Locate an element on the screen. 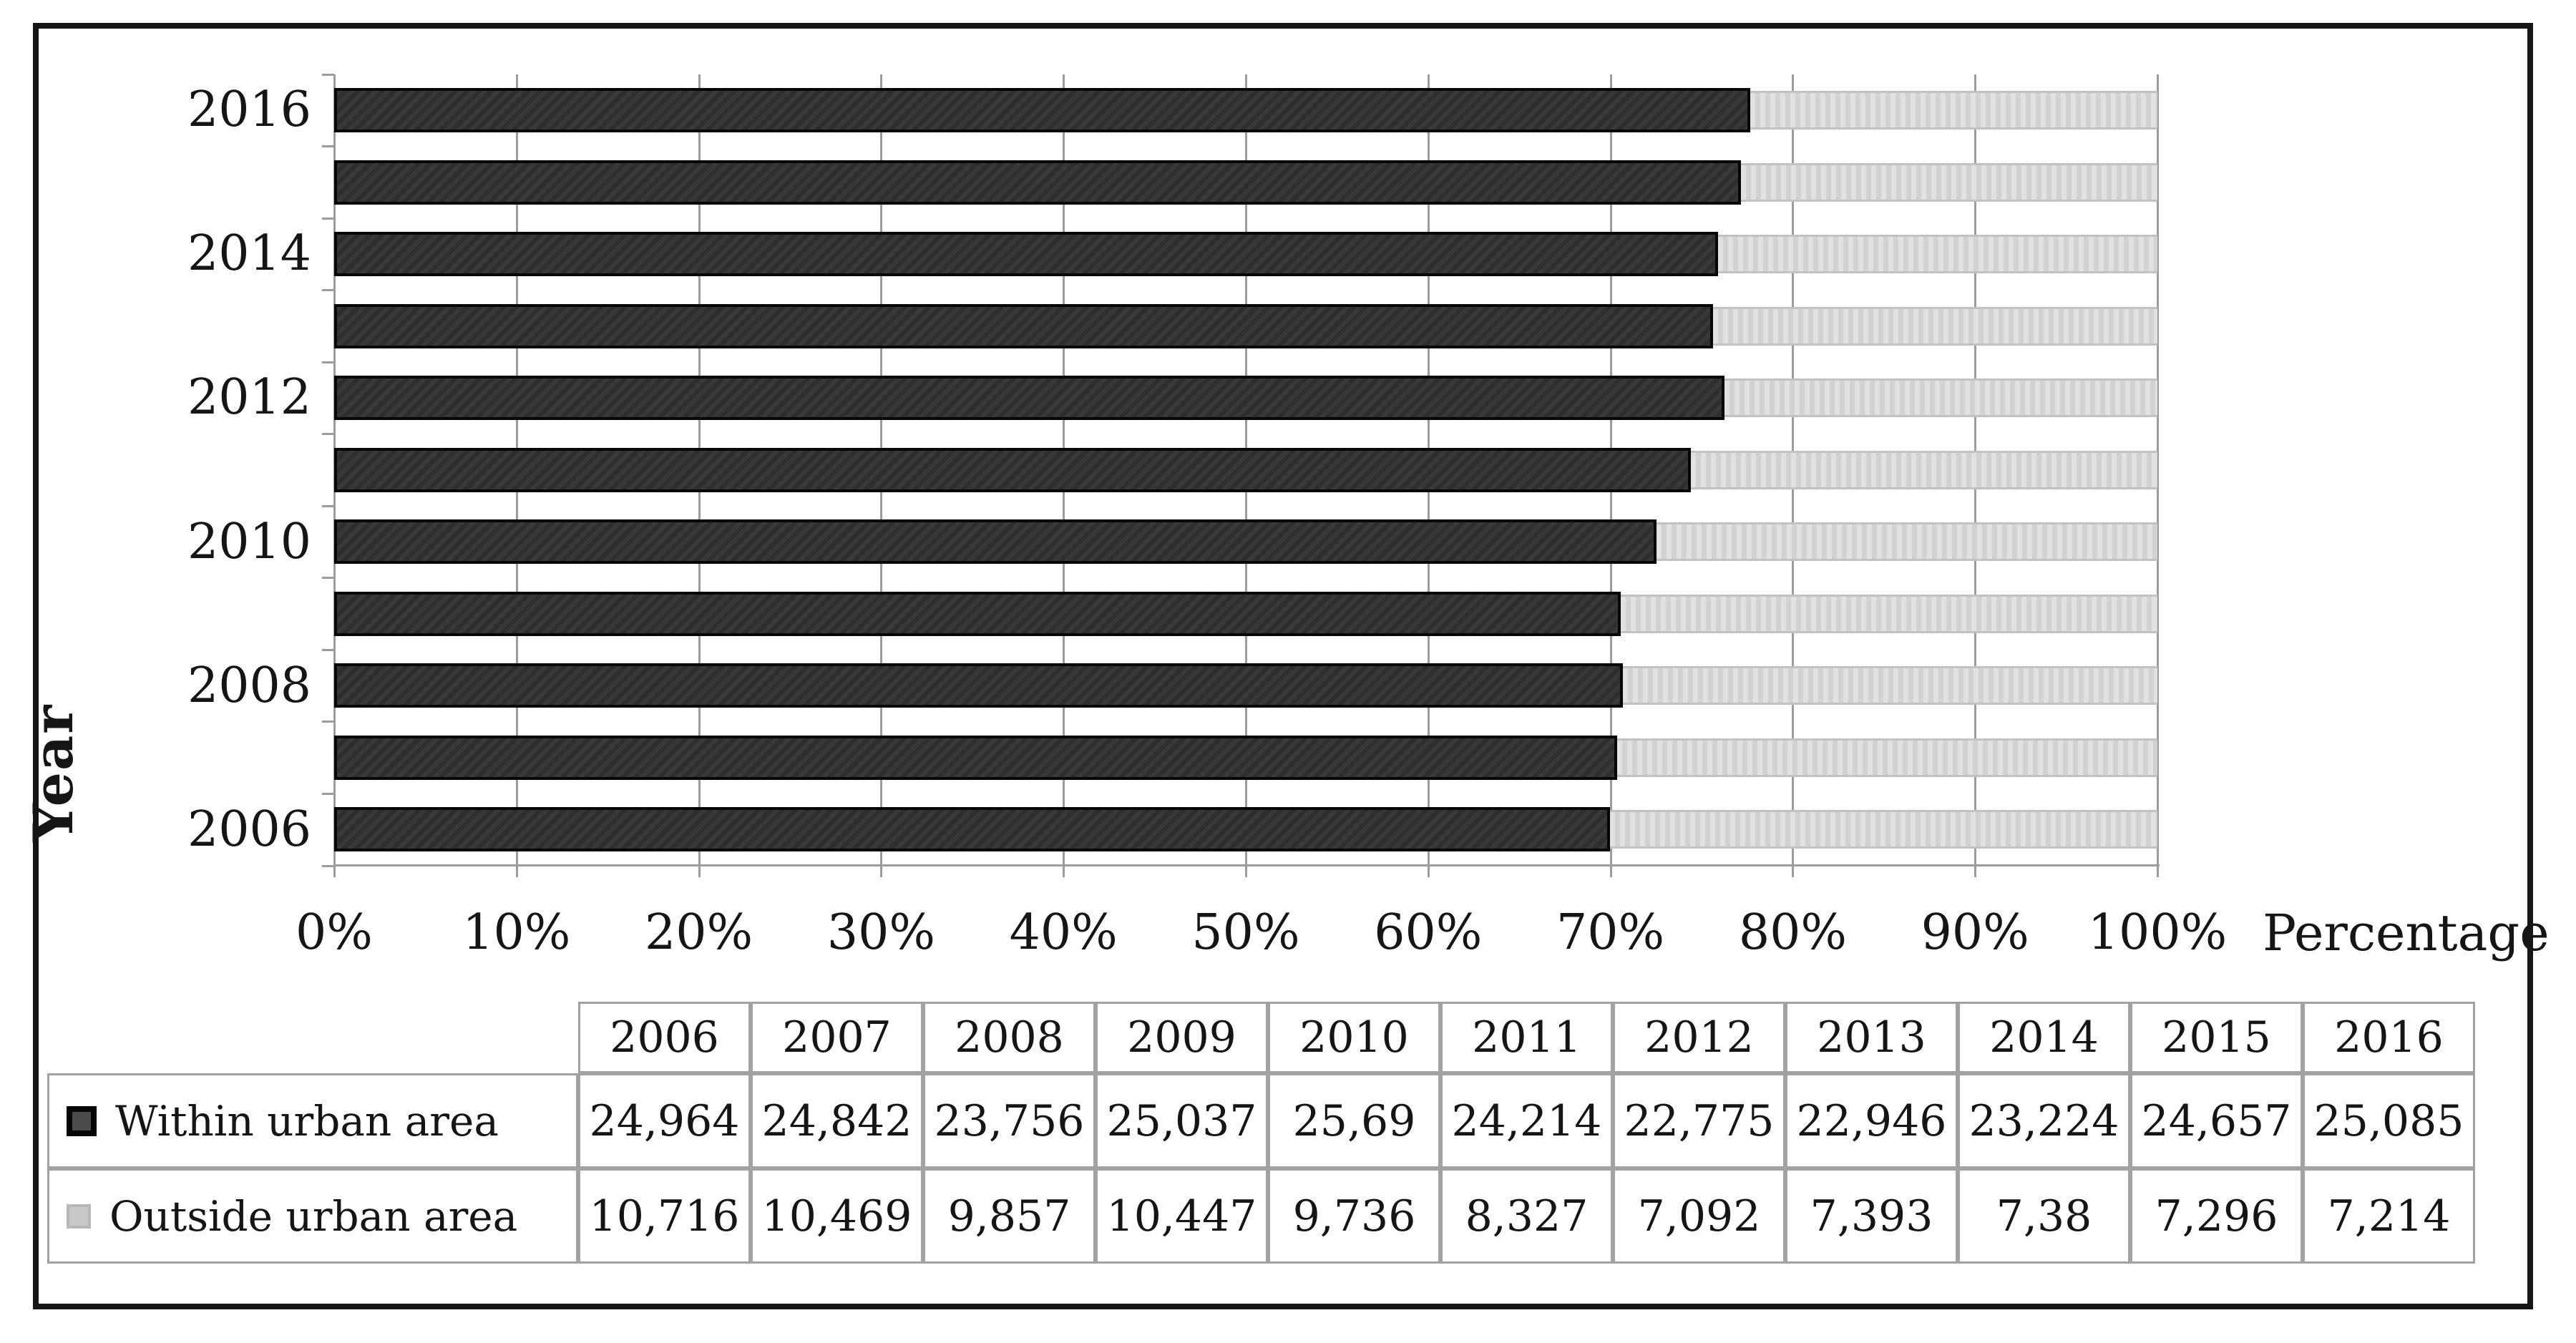 Image resolution: width=2576 pixels, height=1343 pixels. table-header-2013: 2013 is located at coordinates (1871, 1037).